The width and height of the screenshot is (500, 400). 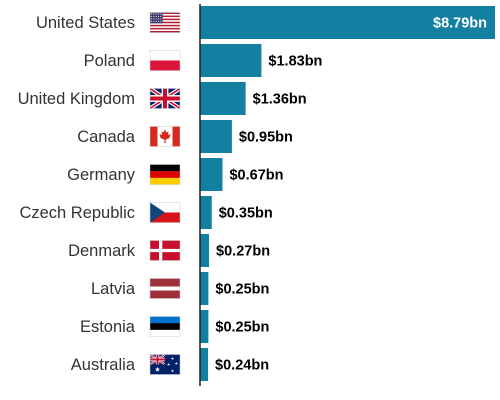 I want to click on category-label: United States, so click(x=85, y=23).